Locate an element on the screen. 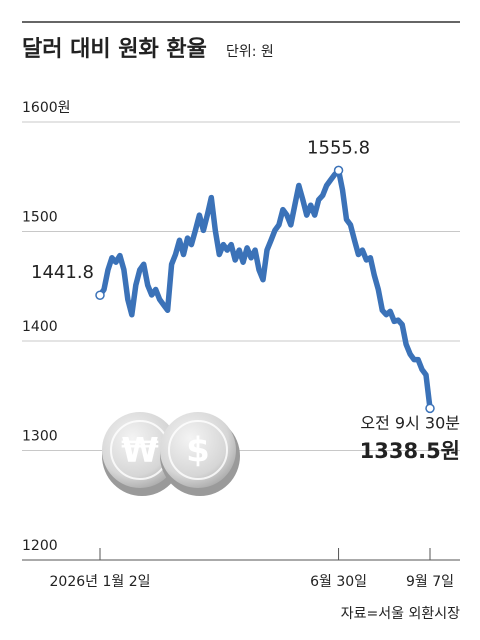  x-tick-label: 9월 7일 is located at coordinates (430, 582).